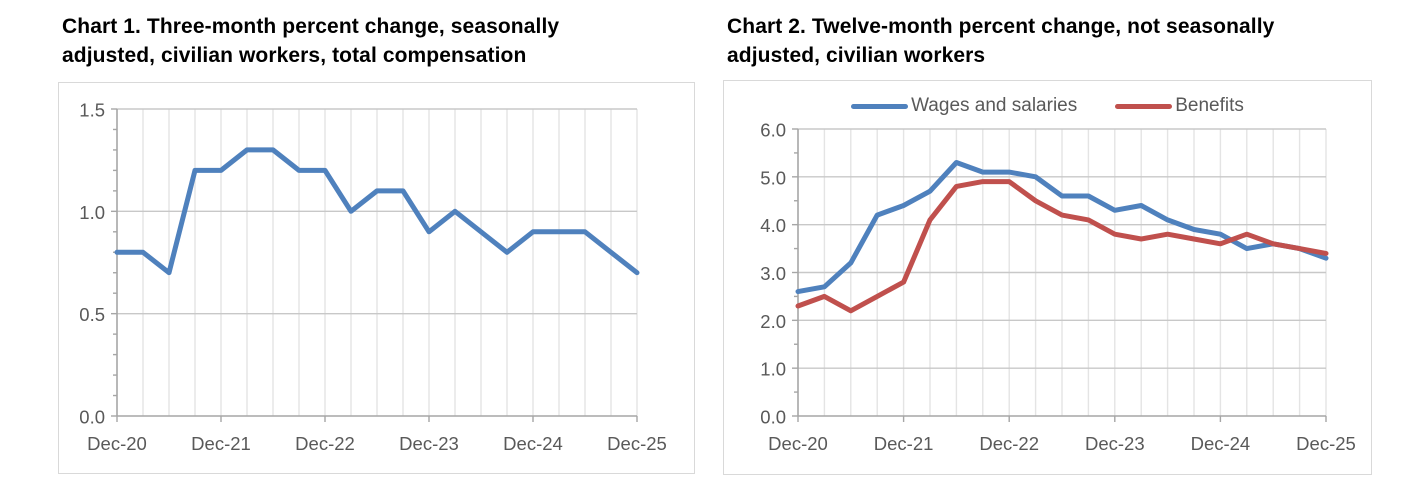 The height and width of the screenshot is (498, 1408). What do you see at coordinates (773, 177) in the screenshot?
I see `svg-text: 5.0` at bounding box center [773, 177].